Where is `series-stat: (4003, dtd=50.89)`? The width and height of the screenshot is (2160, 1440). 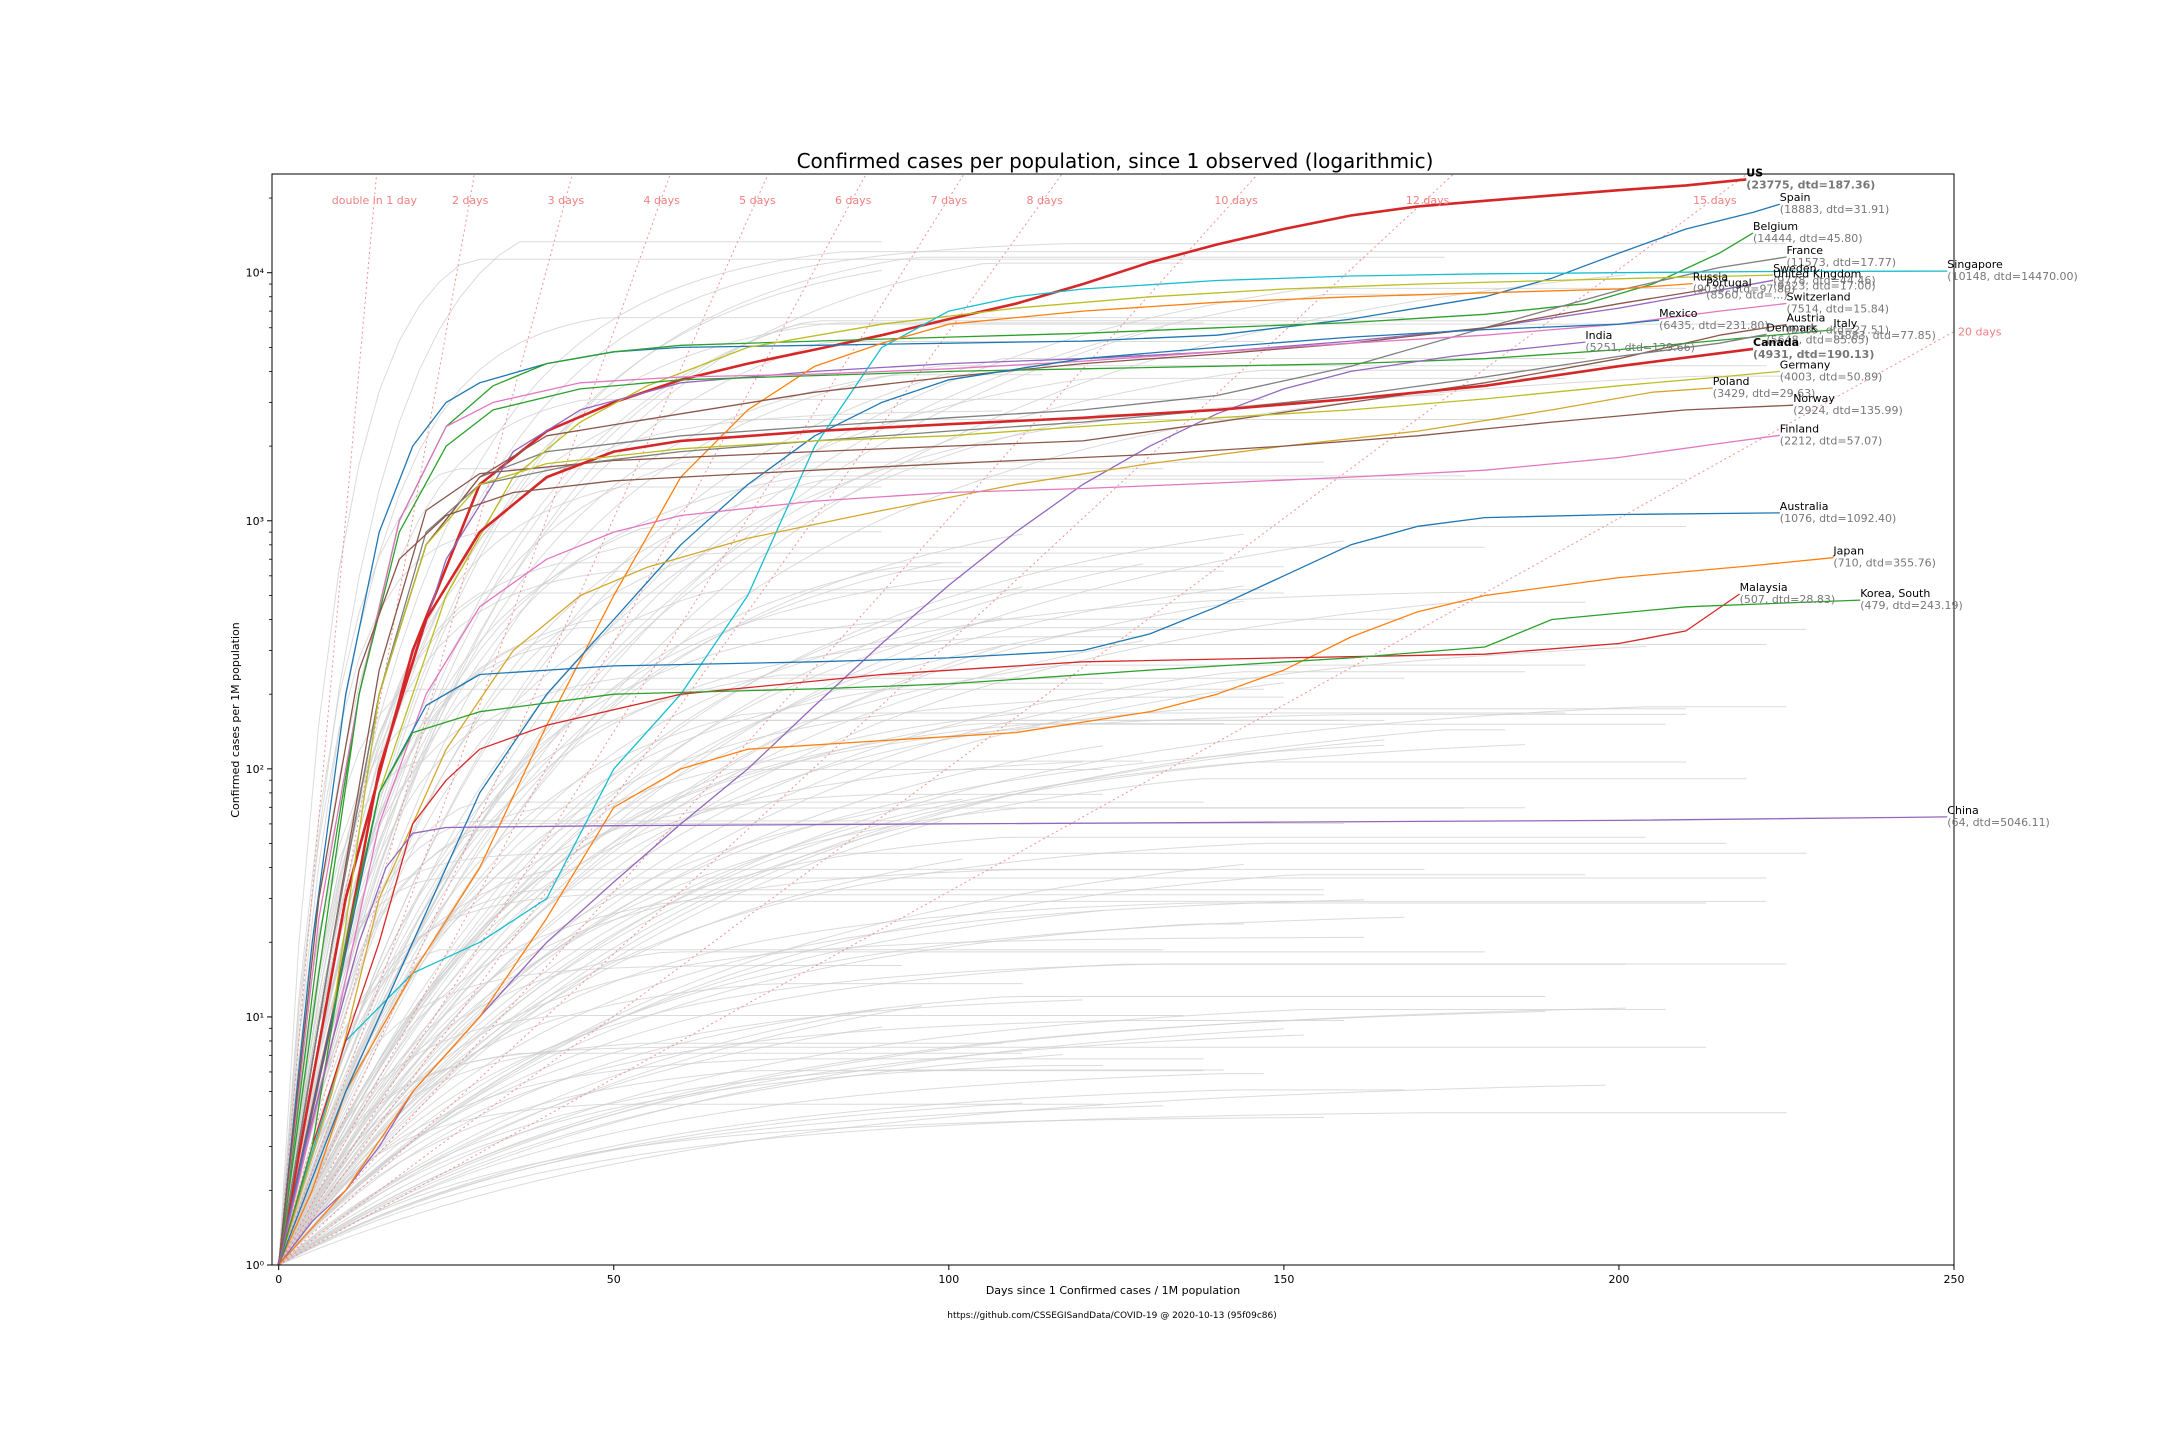 series-stat: (4003, dtd=50.89) is located at coordinates (1831, 376).